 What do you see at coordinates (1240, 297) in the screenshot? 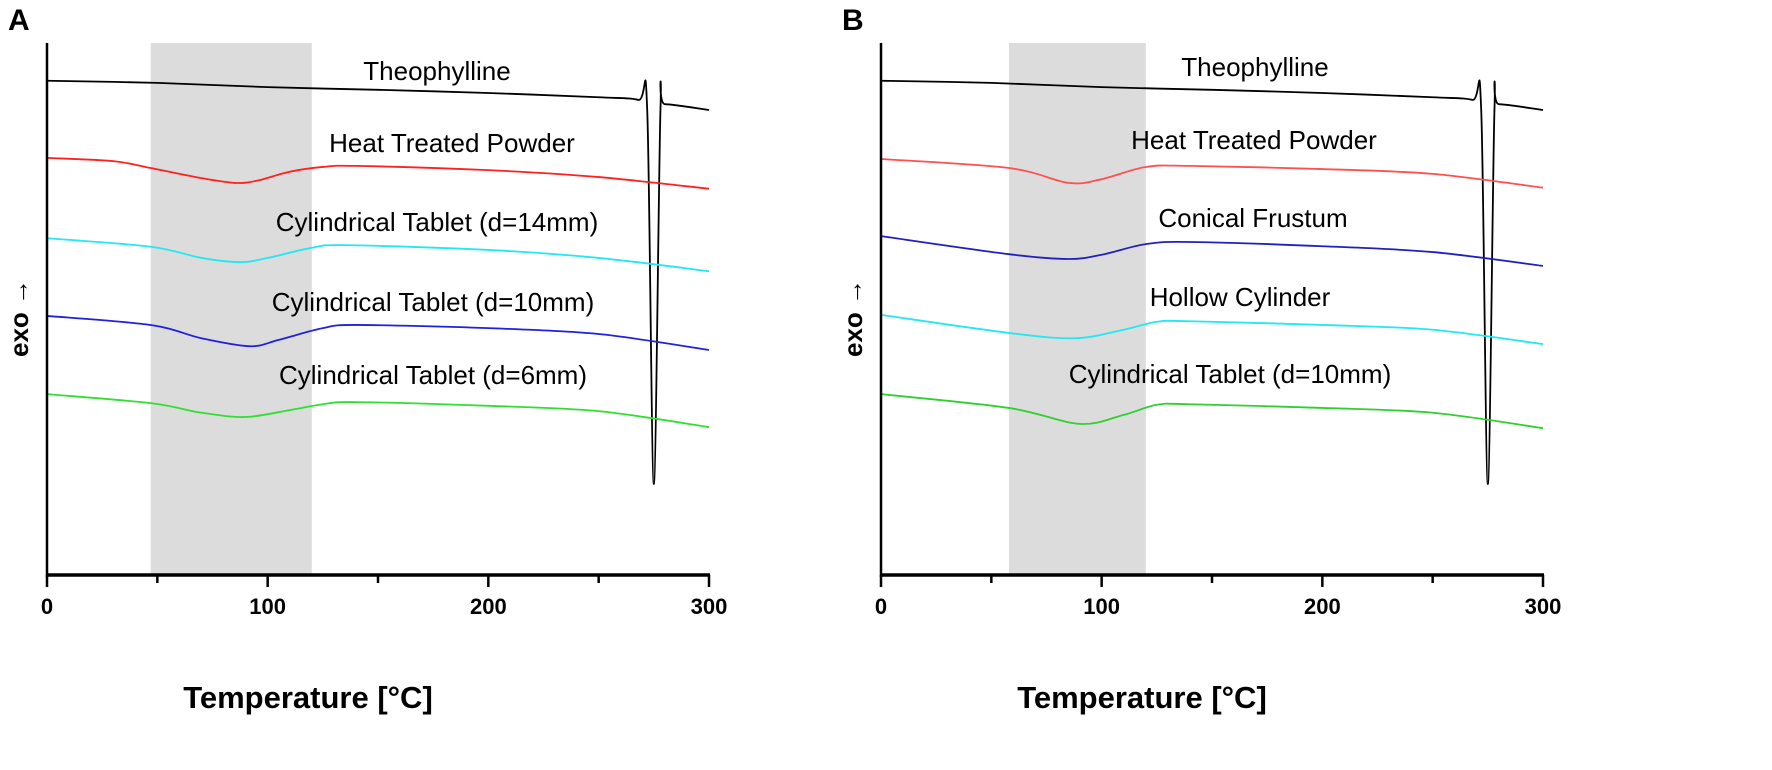
I see `series-label: Hollow Cylinder` at bounding box center [1240, 297].